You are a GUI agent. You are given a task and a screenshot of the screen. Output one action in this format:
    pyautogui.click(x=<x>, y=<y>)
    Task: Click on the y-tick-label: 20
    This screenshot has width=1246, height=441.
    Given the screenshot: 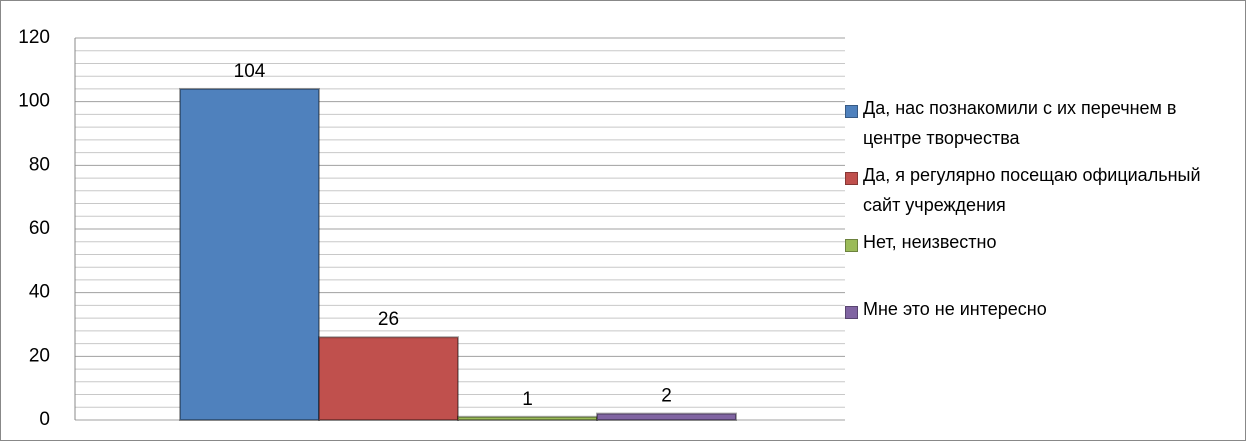 What is the action you would take?
    pyautogui.click(x=39, y=355)
    